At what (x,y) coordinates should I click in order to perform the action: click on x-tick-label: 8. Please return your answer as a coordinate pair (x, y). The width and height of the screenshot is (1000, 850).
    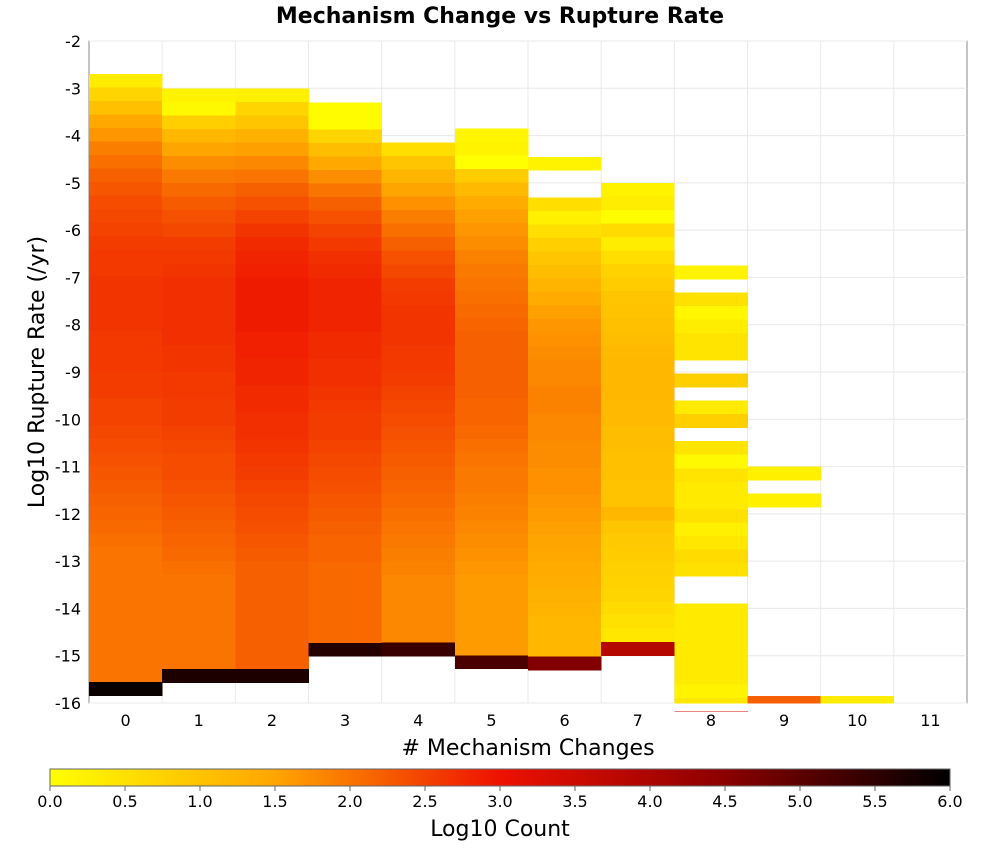
    Looking at the image, I should click on (711, 720).